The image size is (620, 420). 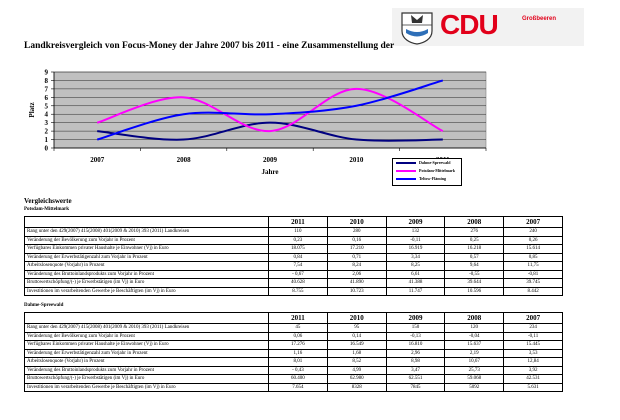 I want to click on value-cell: -0,11, so click(x=533, y=336).